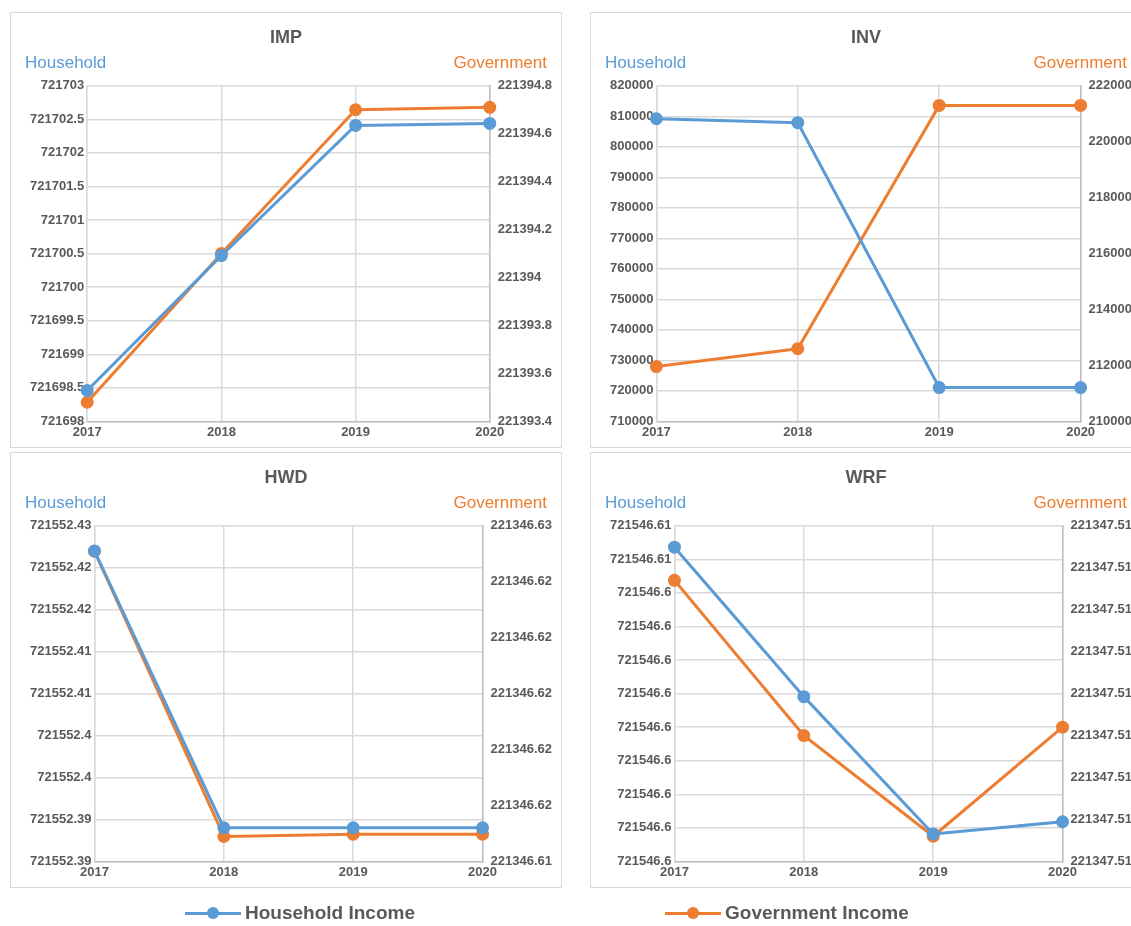 This screenshot has height=926, width=1131. I want to click on legend-label: Household Income, so click(330, 913).